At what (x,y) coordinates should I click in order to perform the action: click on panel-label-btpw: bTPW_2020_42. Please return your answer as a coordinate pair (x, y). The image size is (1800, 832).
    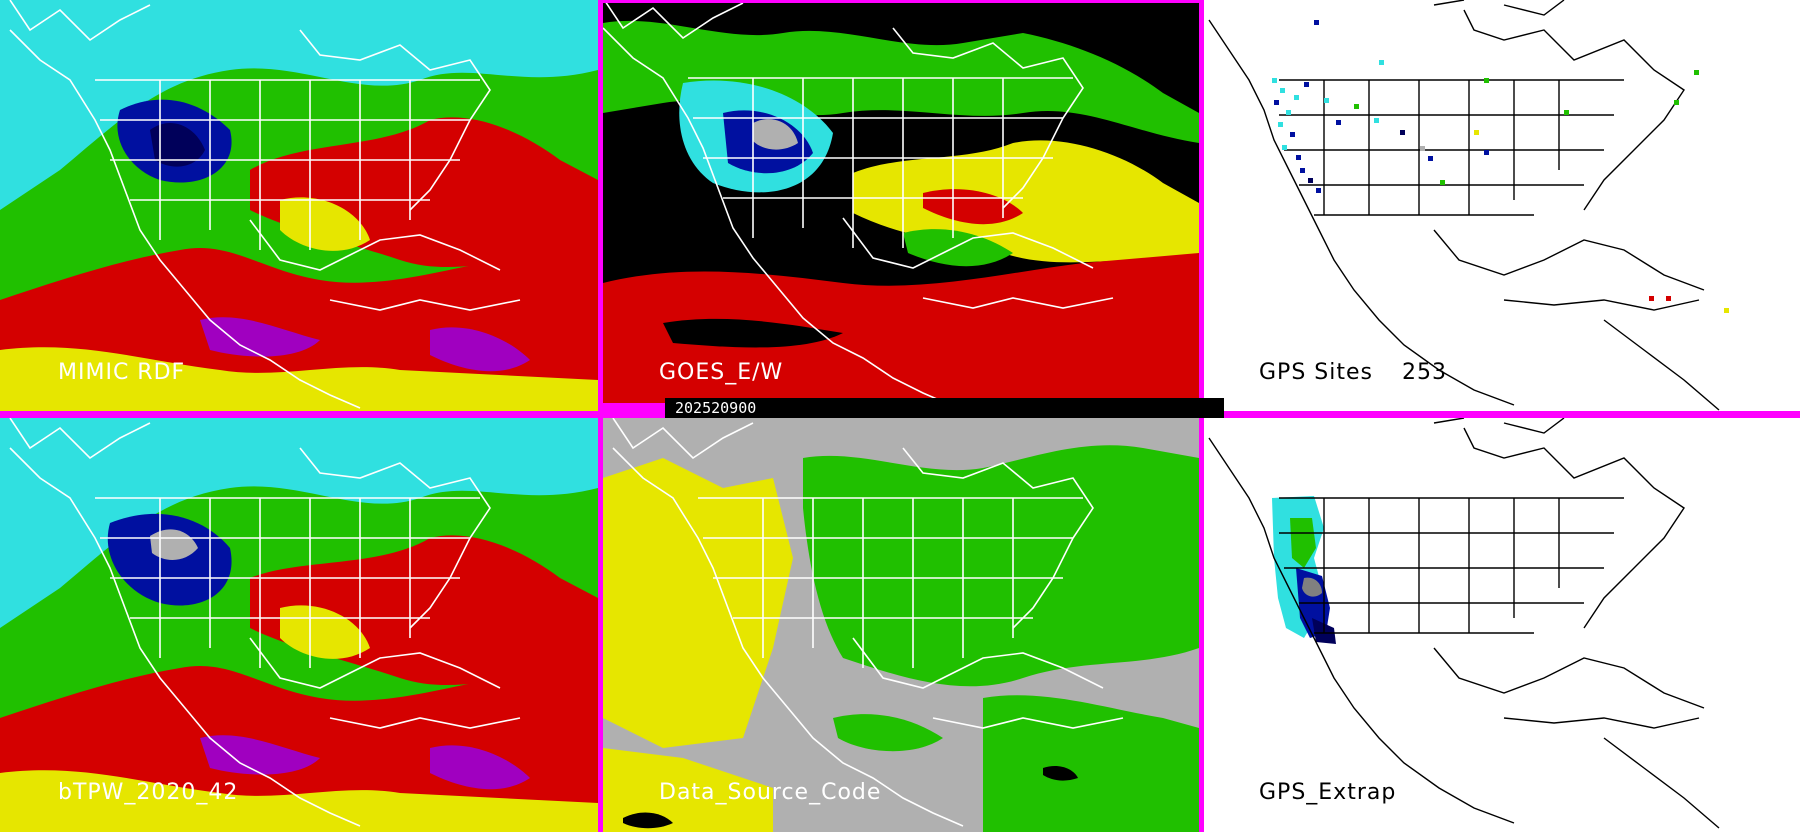
    Looking at the image, I should click on (148, 792).